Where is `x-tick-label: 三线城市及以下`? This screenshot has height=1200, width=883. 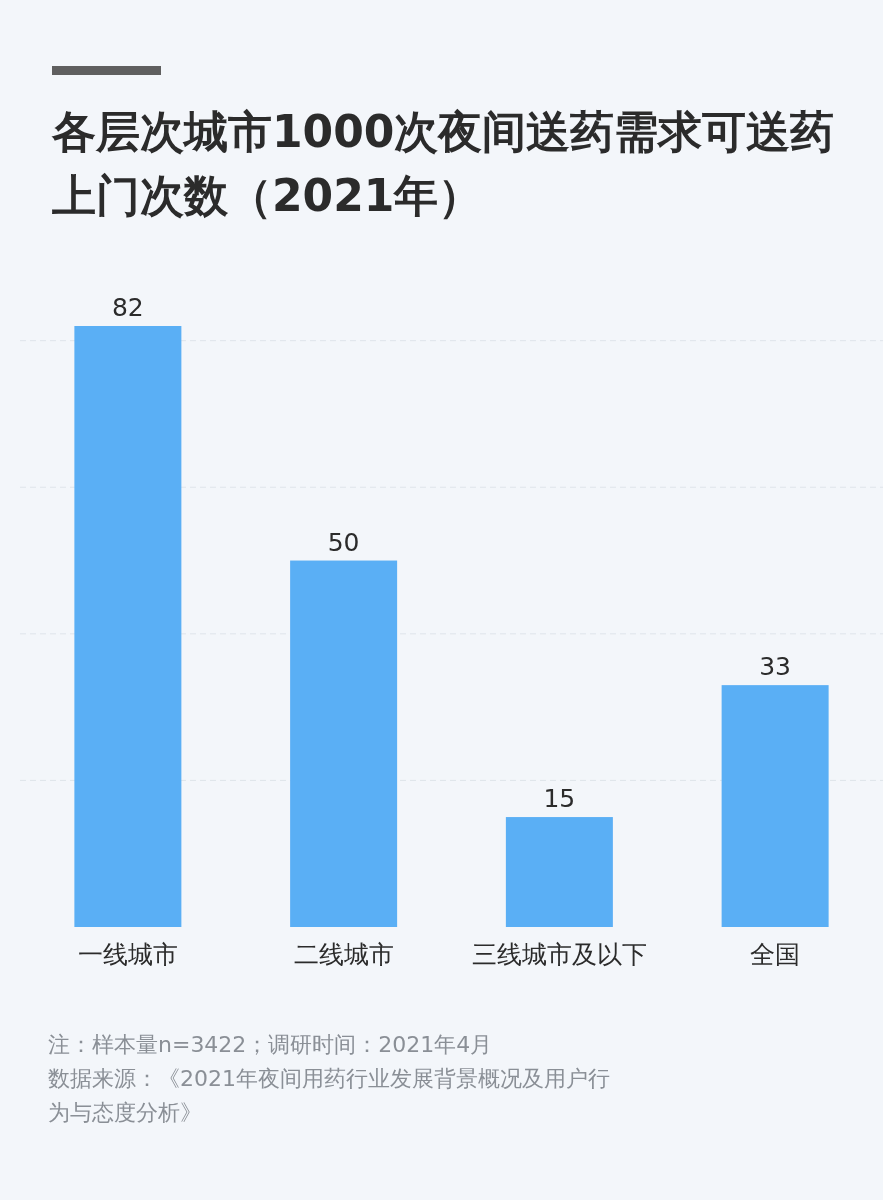
x-tick-label: 三线城市及以下 is located at coordinates (559, 954).